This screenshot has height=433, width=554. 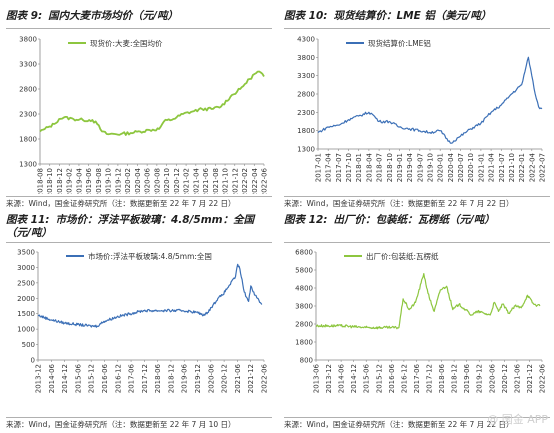 What do you see at coordinates (420, 167) in the screenshot?
I see `x-tick-label: 2019-07` at bounding box center [420, 167].